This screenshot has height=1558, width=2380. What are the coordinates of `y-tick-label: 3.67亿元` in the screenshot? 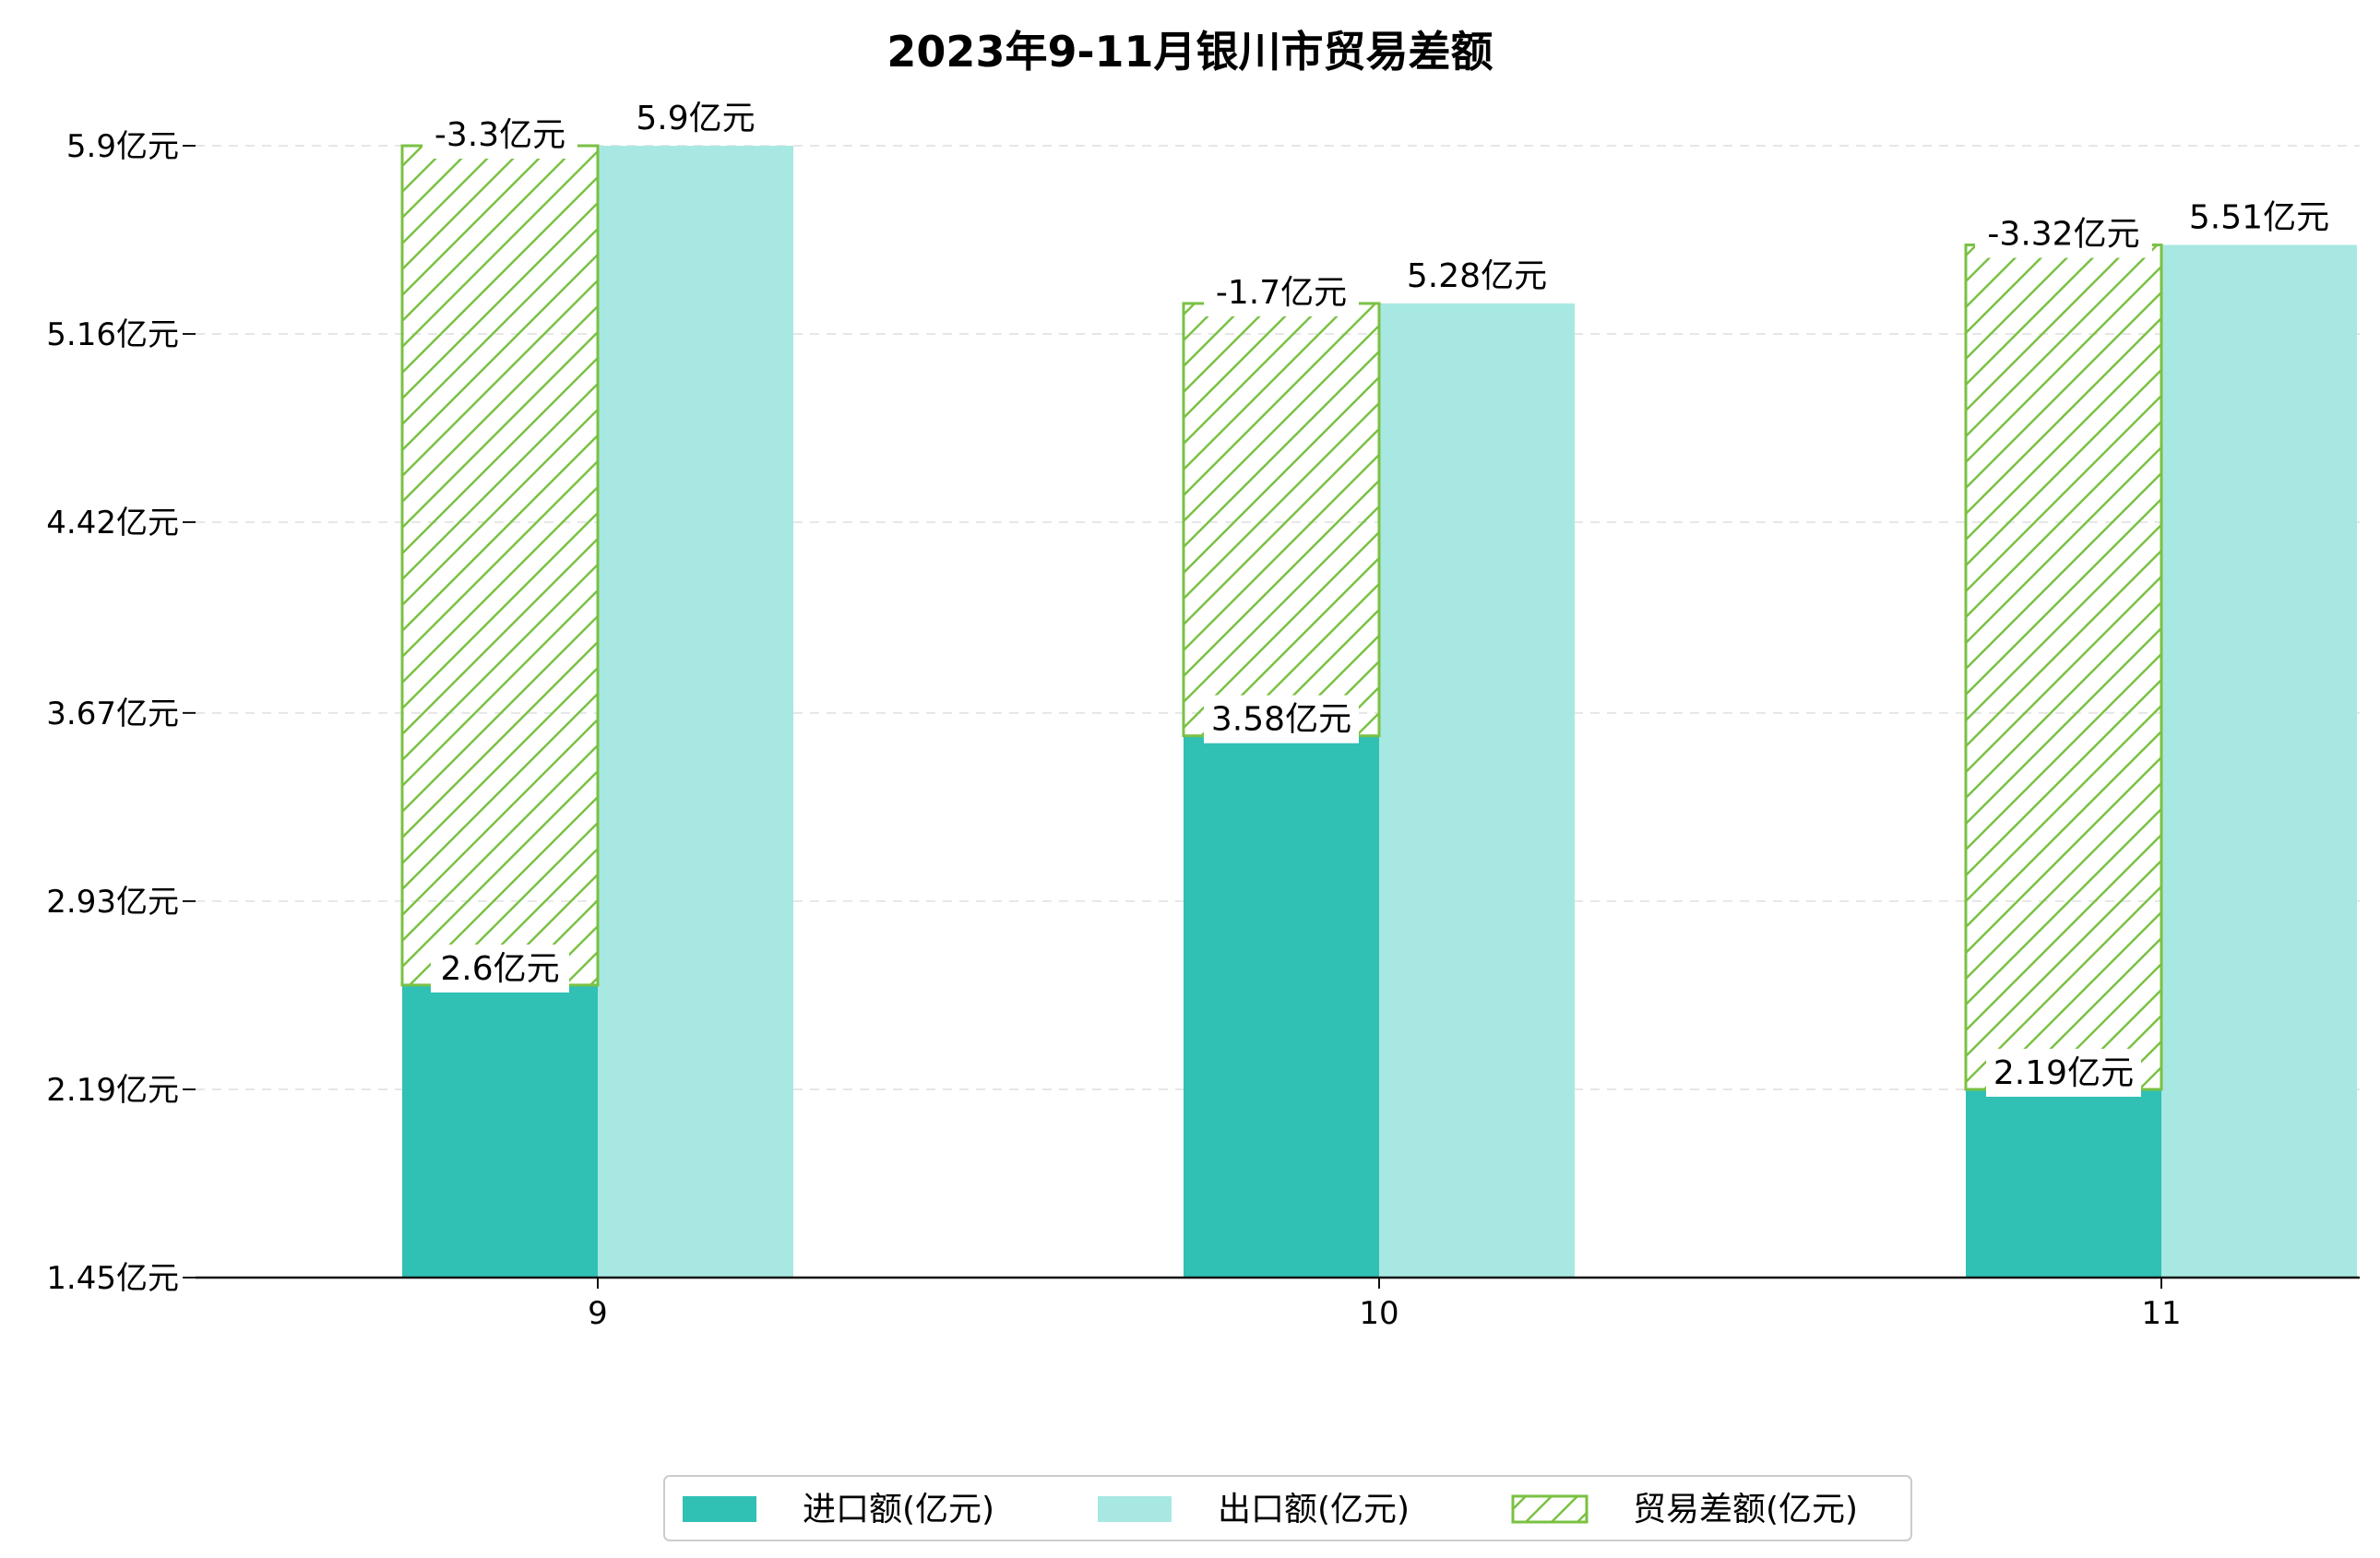 It's located at (112, 714).